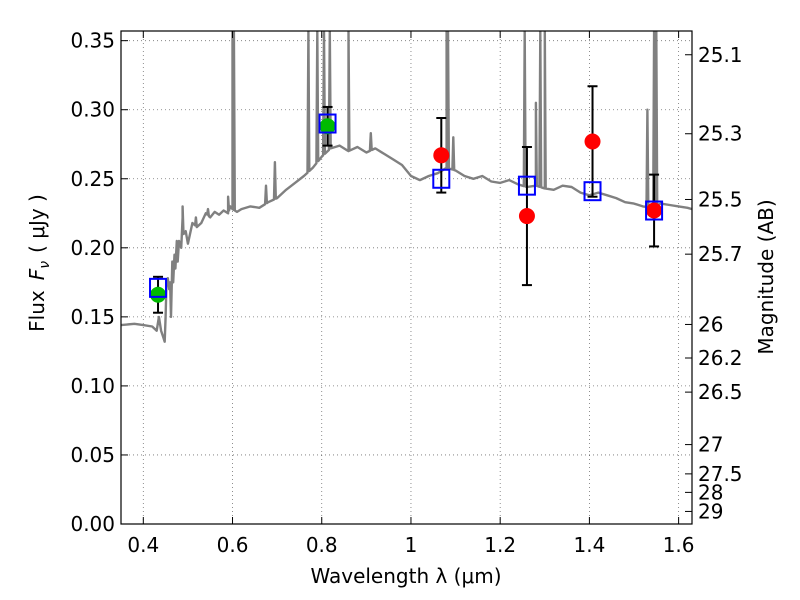 This screenshot has width=800, height=600. What do you see at coordinates (710, 324) in the screenshot?
I see `right-tick-label: 26` at bounding box center [710, 324].